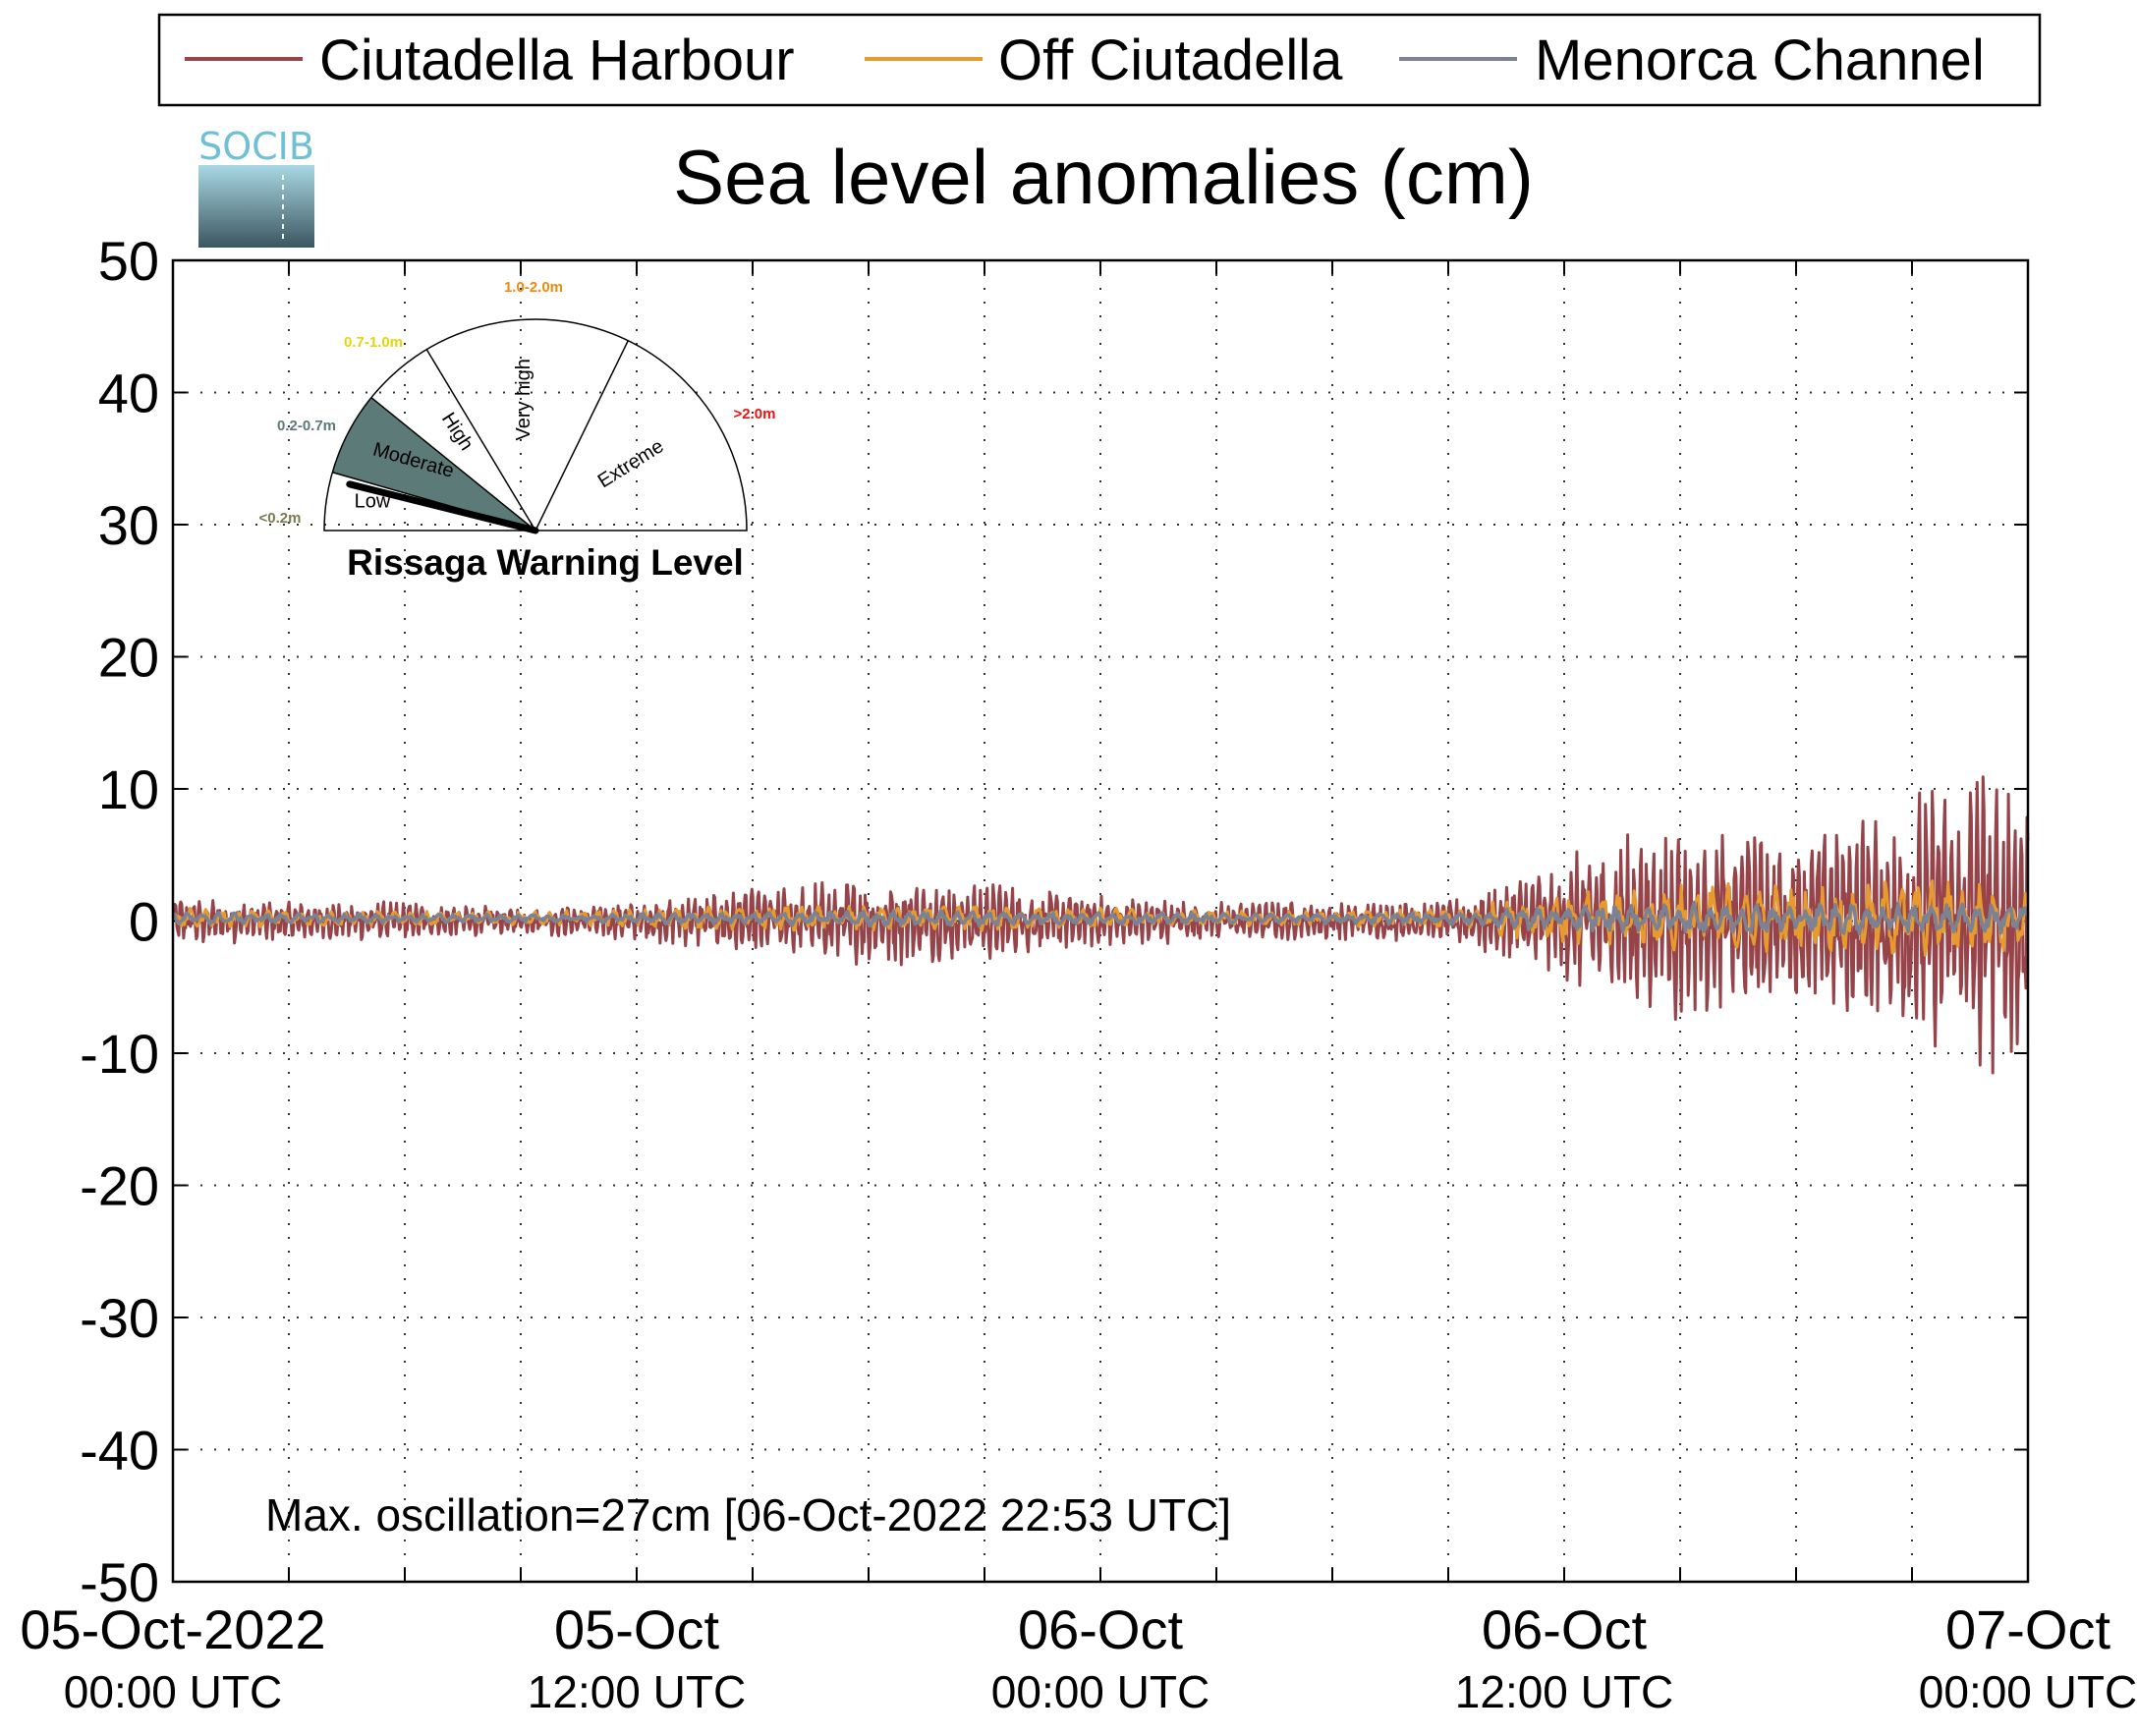  What do you see at coordinates (523, 399) in the screenshot?
I see `gauge-label-very-high: Very high` at bounding box center [523, 399].